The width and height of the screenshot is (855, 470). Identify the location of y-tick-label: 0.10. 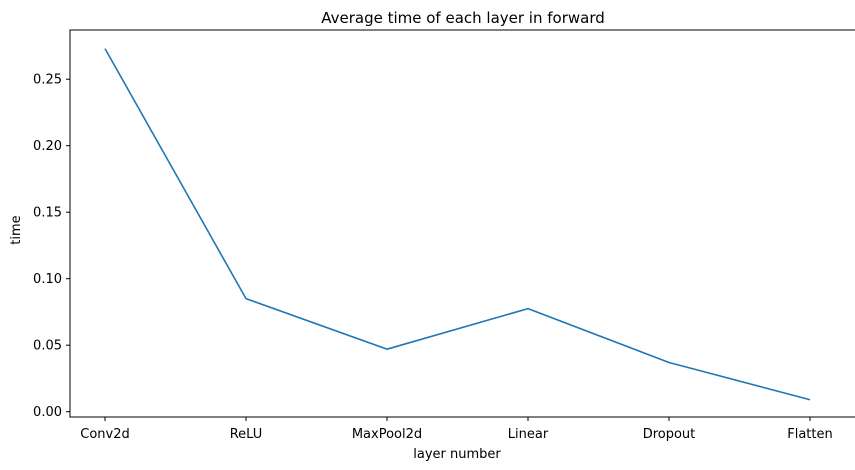
(47, 279).